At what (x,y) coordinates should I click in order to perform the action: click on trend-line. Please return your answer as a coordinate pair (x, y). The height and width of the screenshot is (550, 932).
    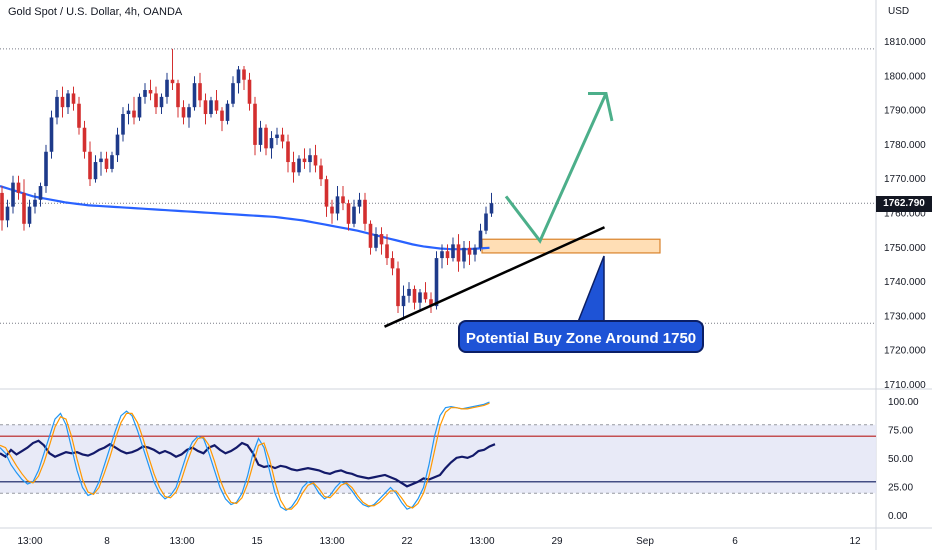
    Looking at the image, I should click on (494, 277).